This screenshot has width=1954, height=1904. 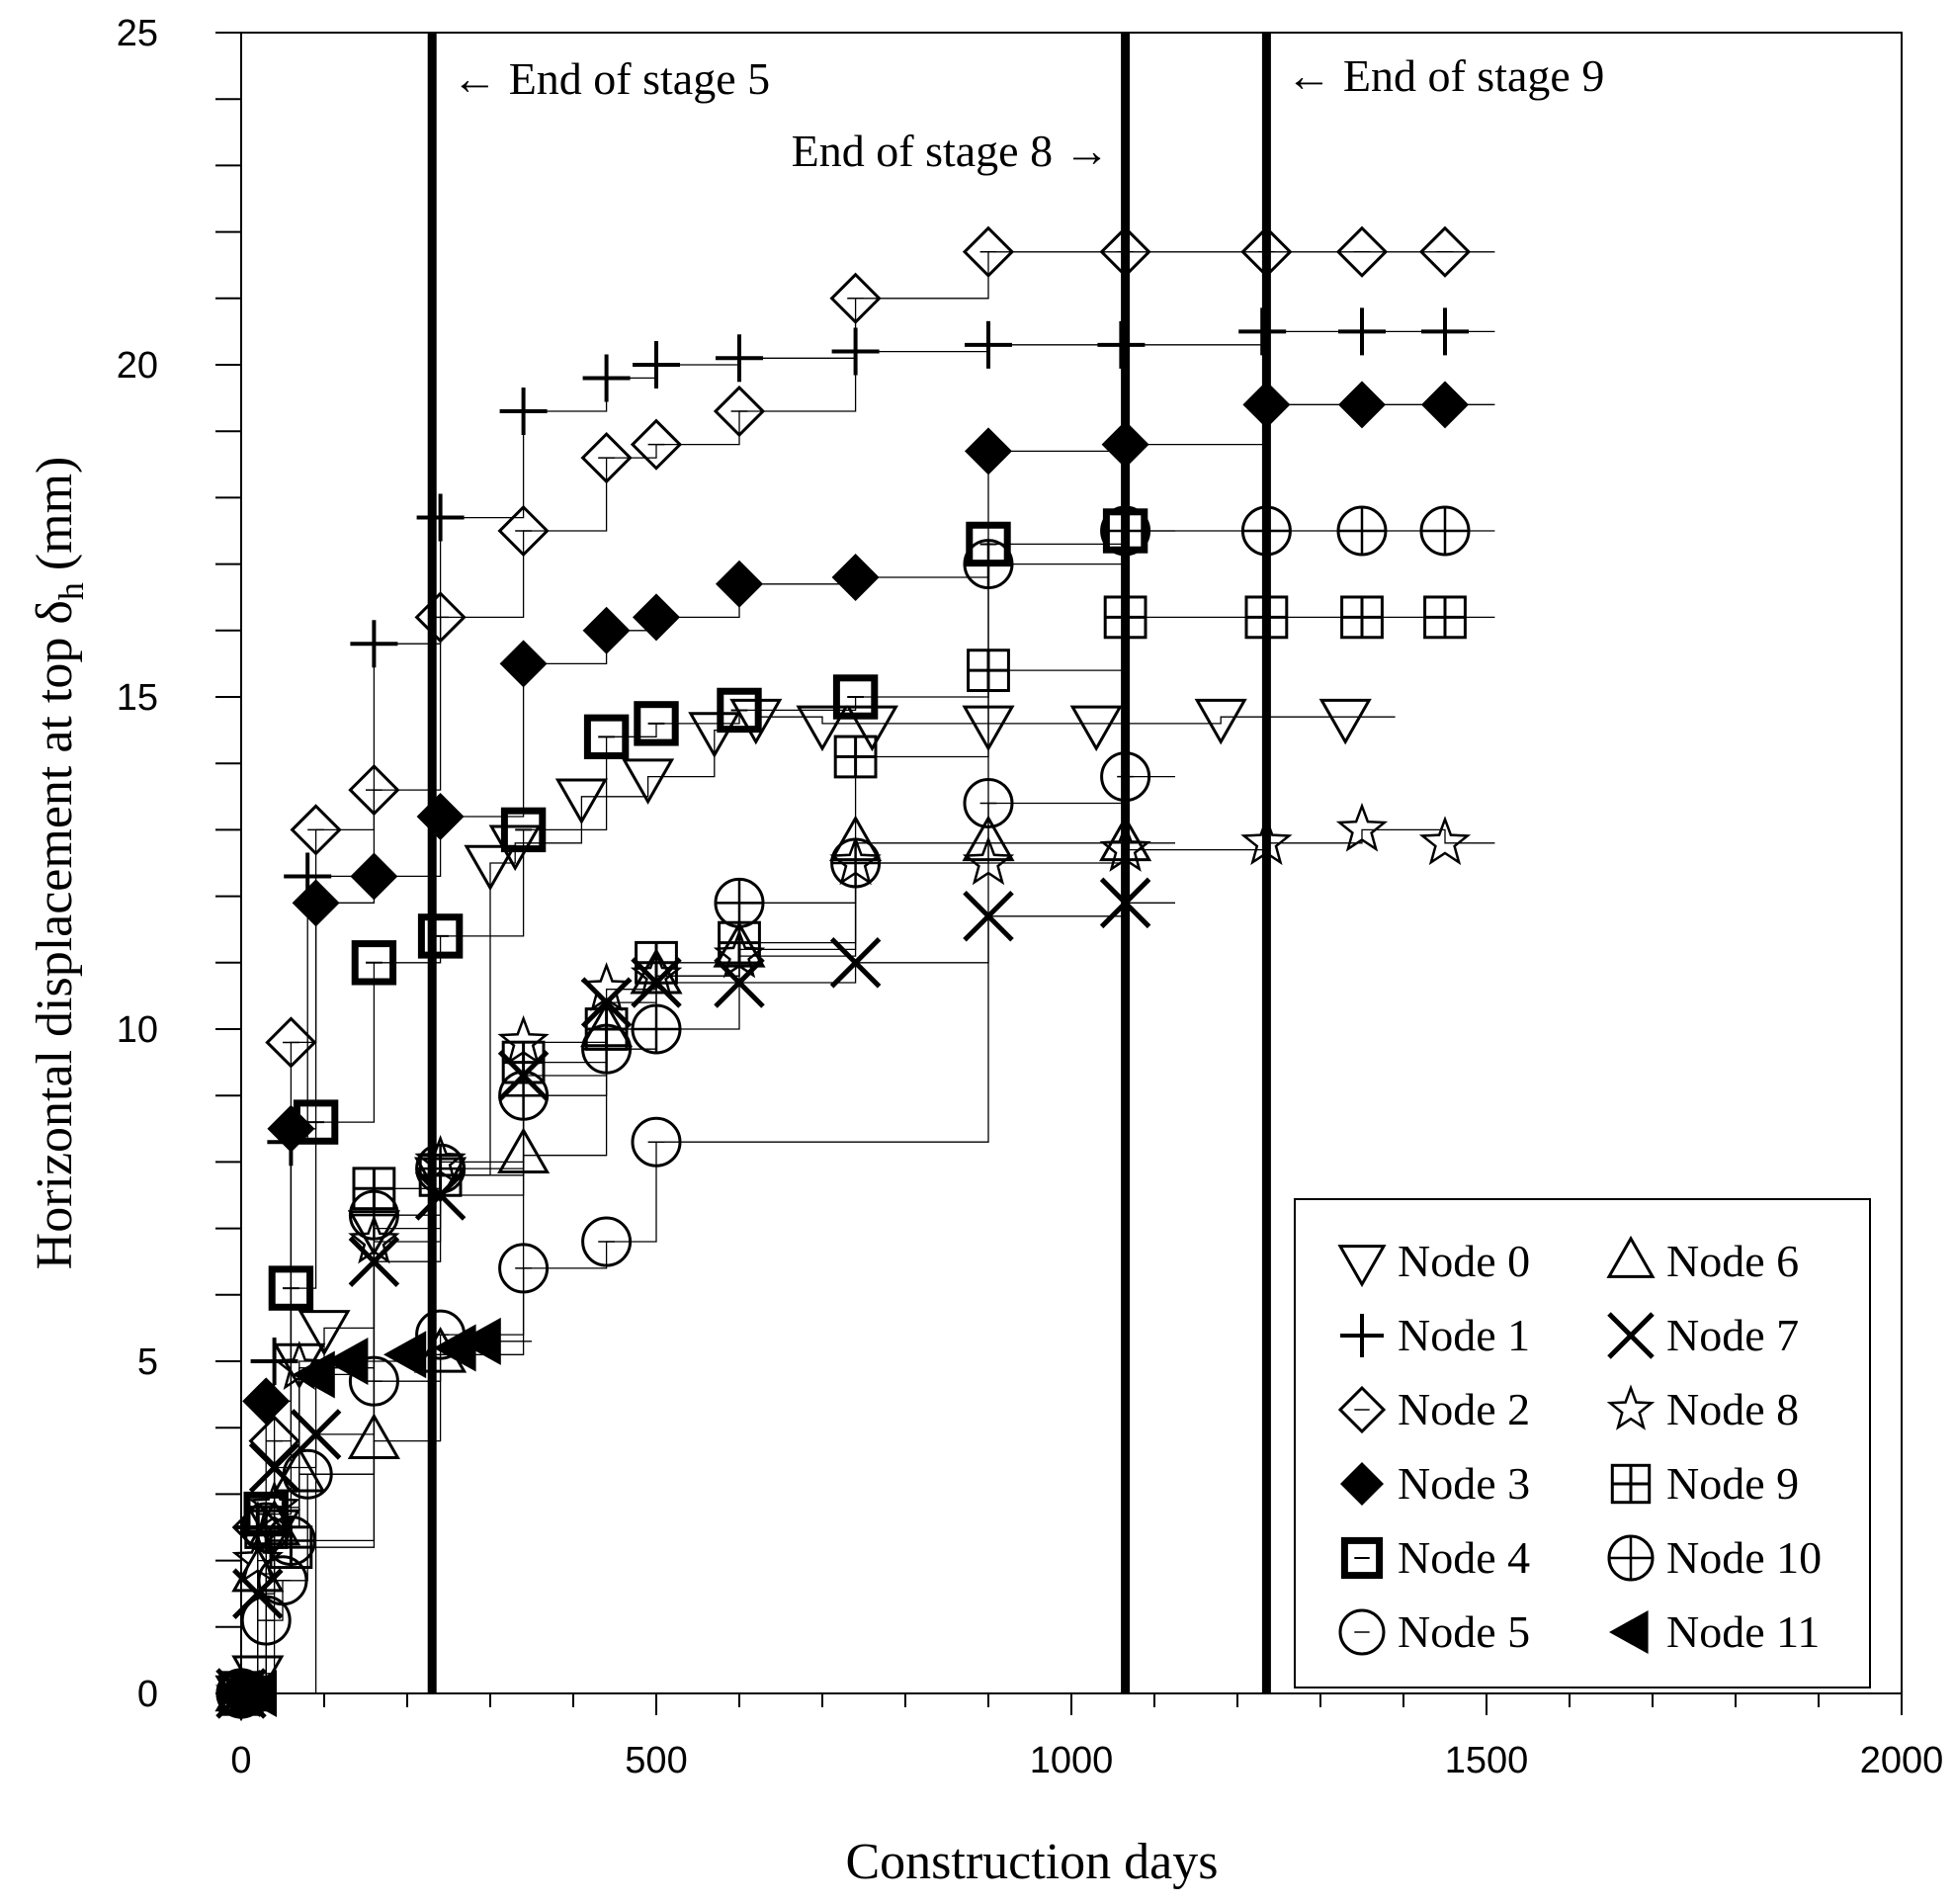 What do you see at coordinates (55, 514) in the screenshot?
I see `y-axis-title-unit: (mm)` at bounding box center [55, 514].